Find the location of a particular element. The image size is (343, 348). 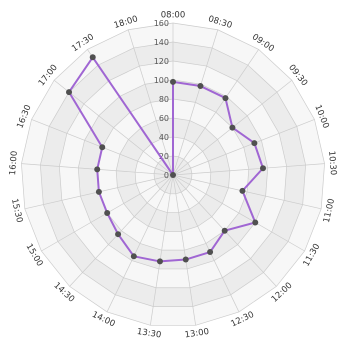

r-tick-label: 60 is located at coordinates (164, 118).